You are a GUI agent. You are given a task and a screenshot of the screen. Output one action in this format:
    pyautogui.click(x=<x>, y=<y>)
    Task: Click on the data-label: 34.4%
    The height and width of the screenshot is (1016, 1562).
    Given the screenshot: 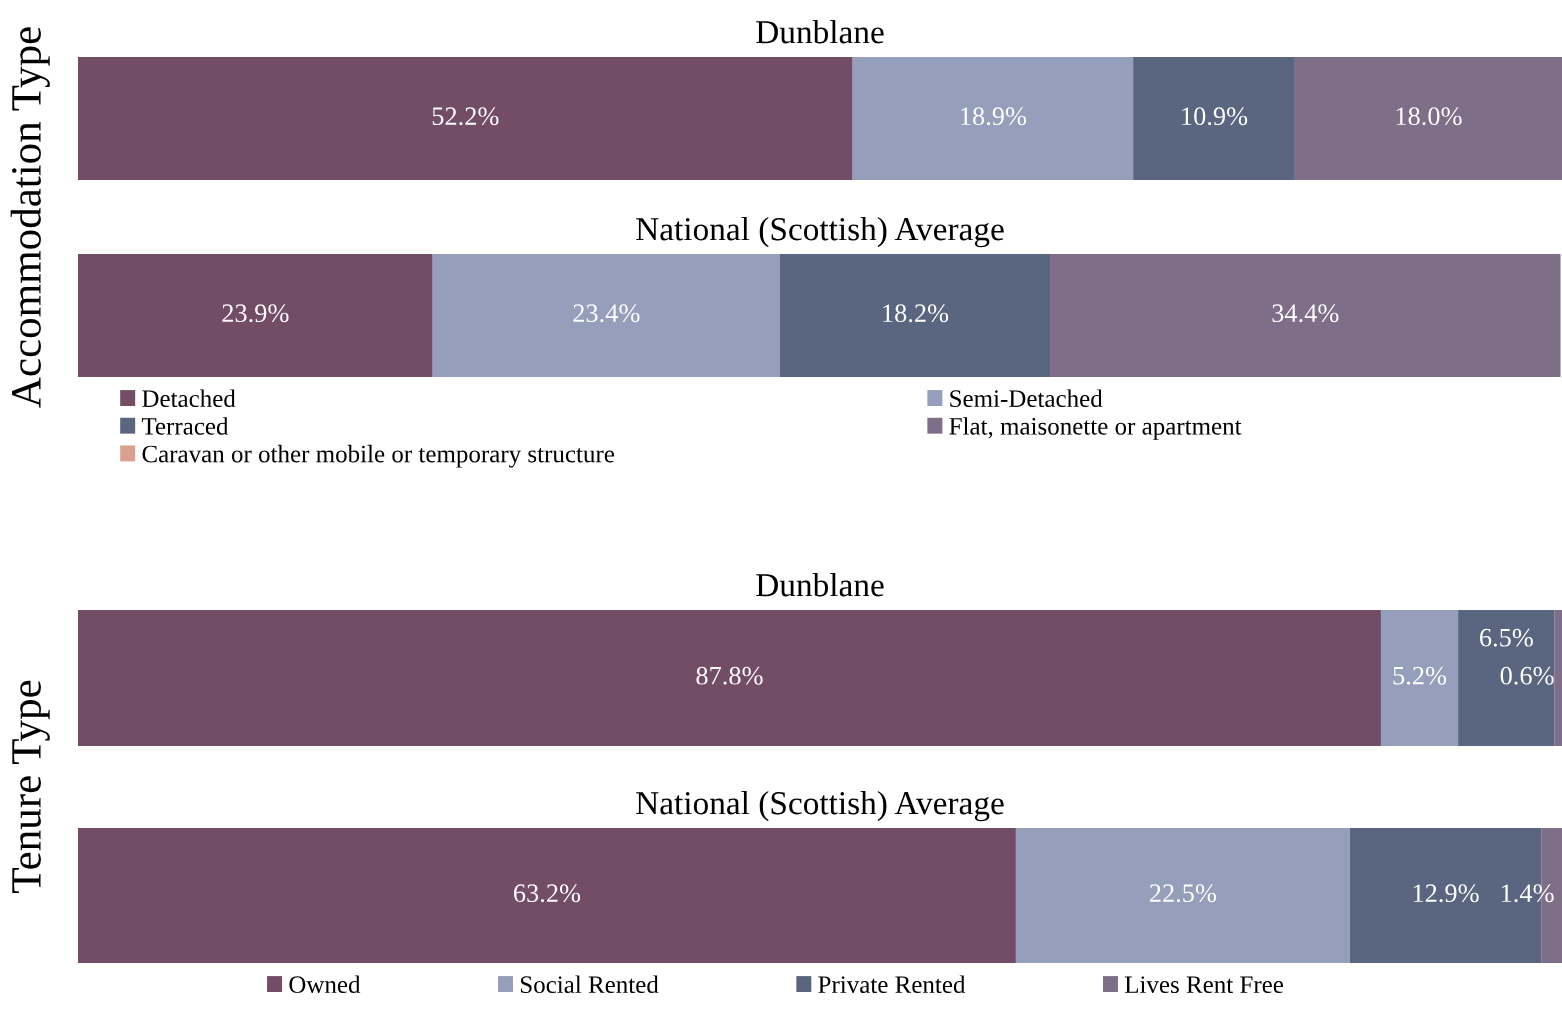 What is the action you would take?
    pyautogui.click(x=1305, y=313)
    